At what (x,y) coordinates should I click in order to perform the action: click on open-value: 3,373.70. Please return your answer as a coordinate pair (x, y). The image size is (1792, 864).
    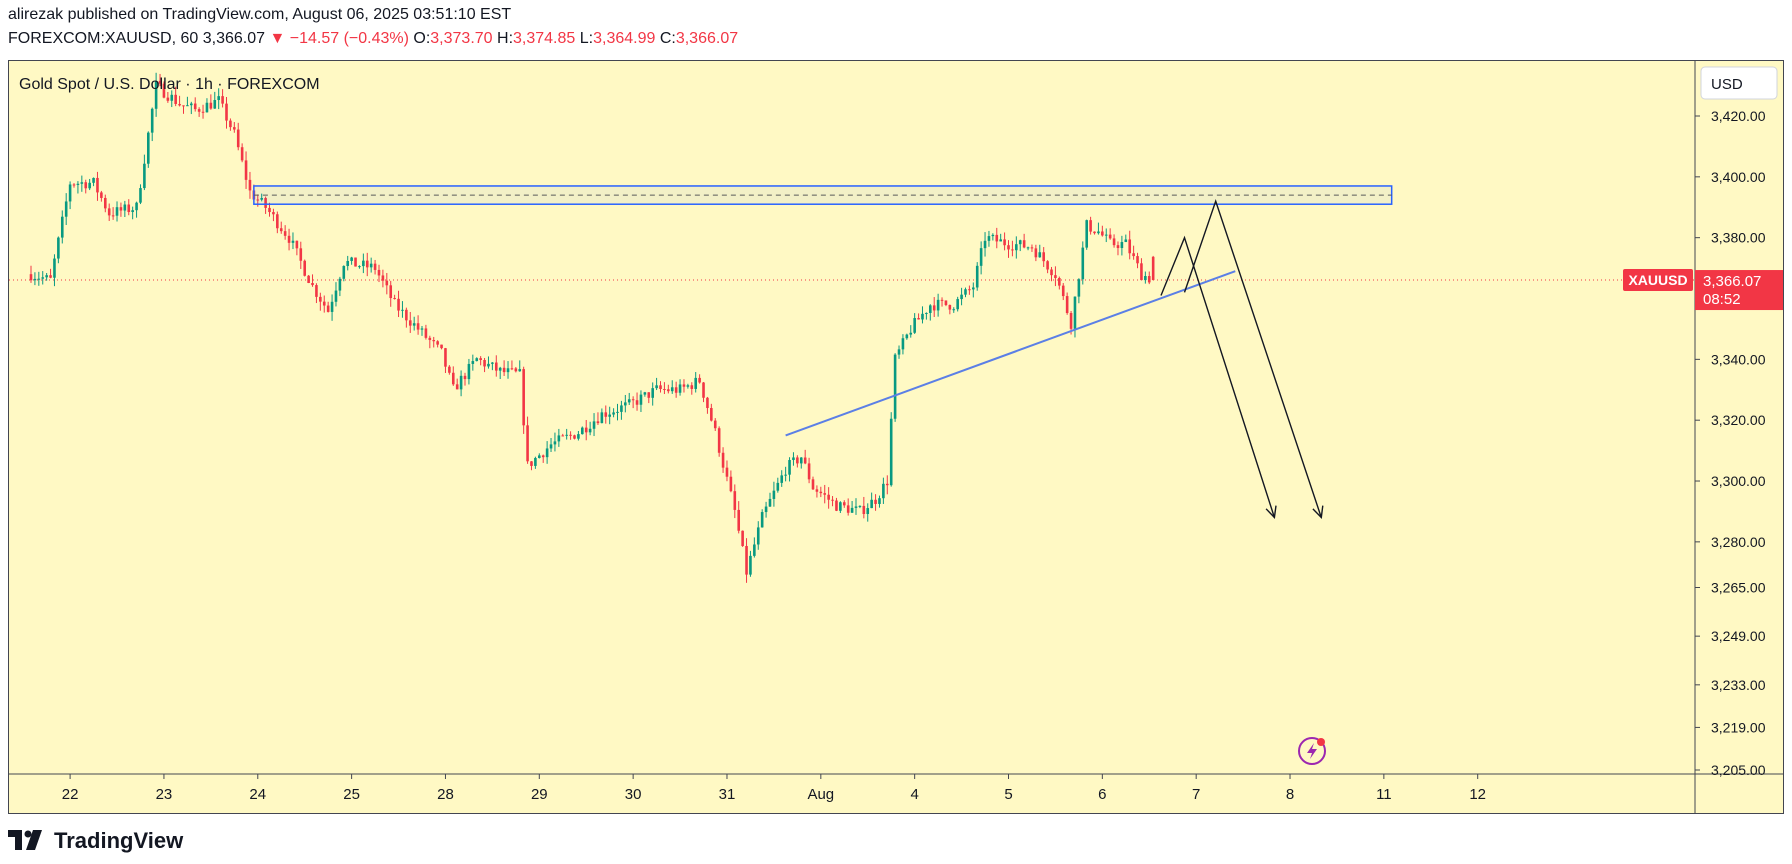
    Looking at the image, I should click on (461, 38).